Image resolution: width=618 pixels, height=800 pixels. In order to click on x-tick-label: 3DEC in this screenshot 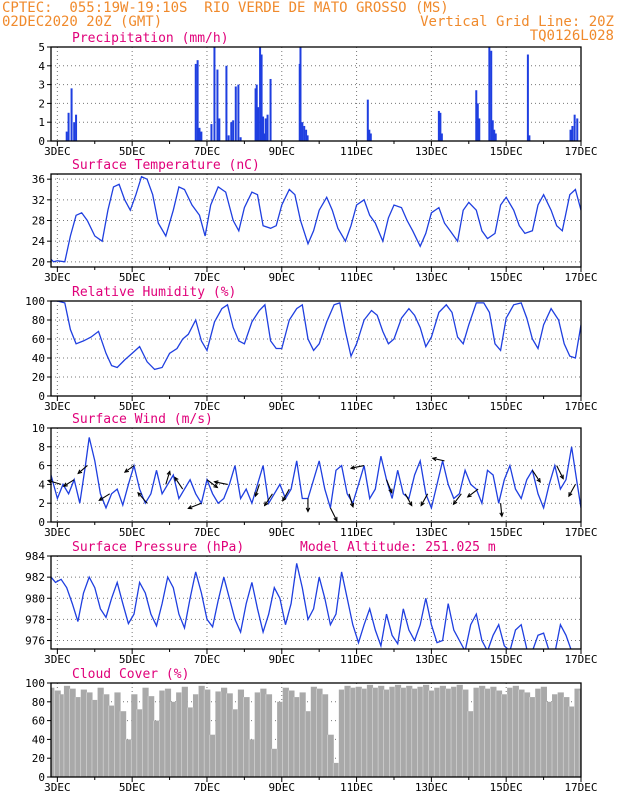, I will do `click(57, 406)`.